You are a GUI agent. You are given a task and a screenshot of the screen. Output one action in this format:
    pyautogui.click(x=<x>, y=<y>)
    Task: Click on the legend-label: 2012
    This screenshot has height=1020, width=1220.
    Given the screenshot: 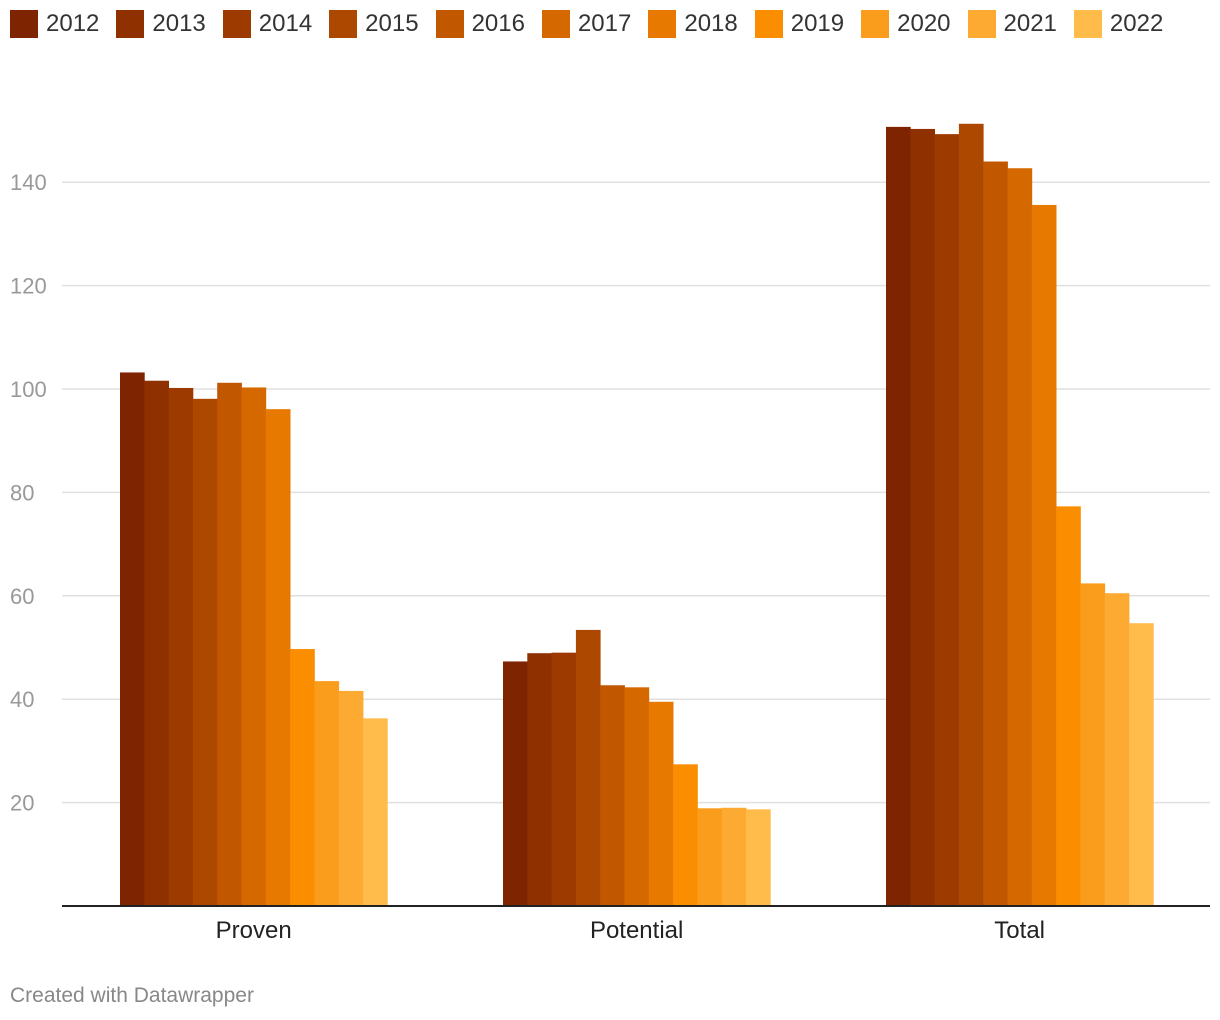 What is the action you would take?
    pyautogui.click(x=73, y=23)
    